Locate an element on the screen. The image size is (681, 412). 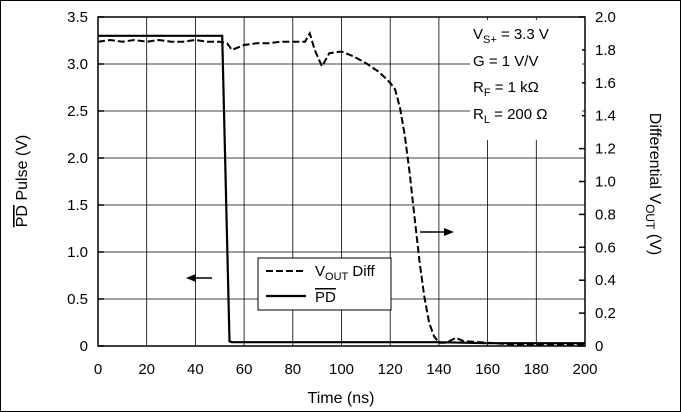
x-tick-label: 140 is located at coordinates (438, 369).